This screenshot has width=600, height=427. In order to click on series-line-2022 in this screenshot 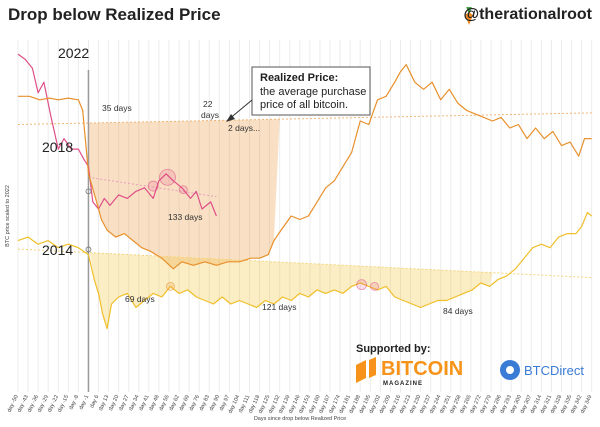, I will do `click(117, 135)`.